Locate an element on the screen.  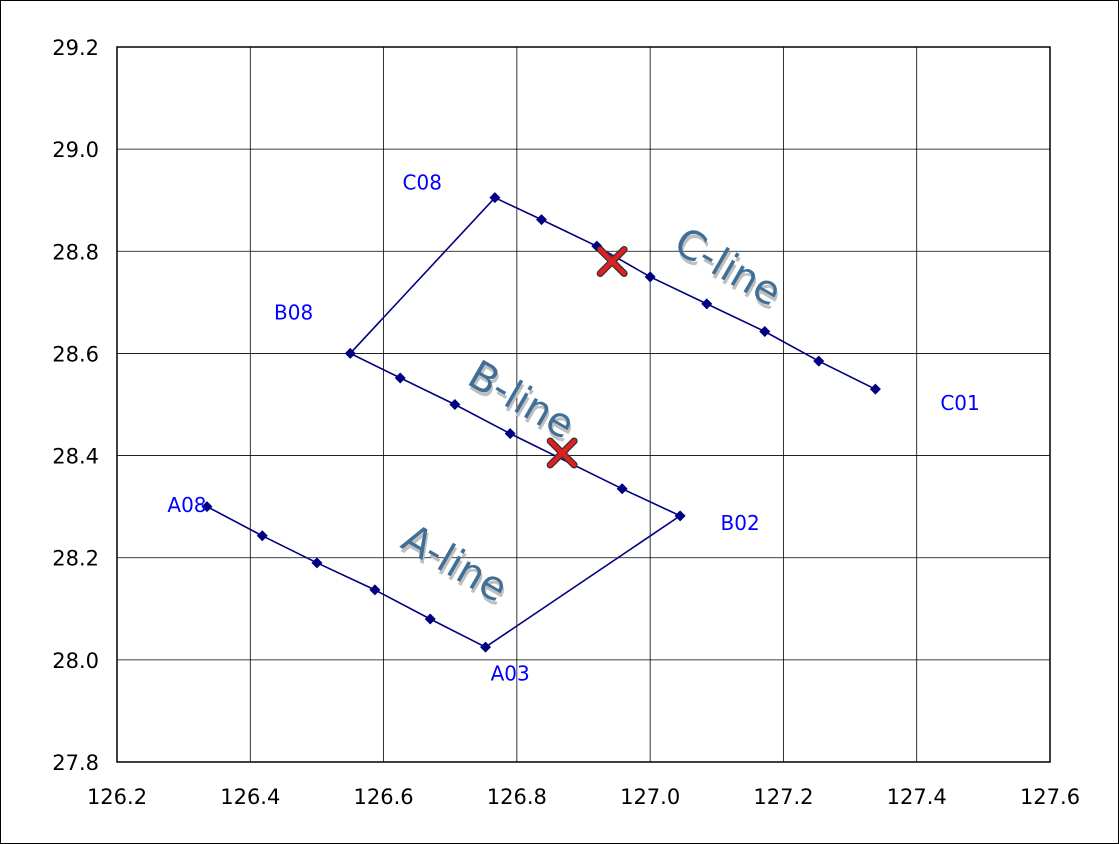
station-label: A08 is located at coordinates (186, 505).